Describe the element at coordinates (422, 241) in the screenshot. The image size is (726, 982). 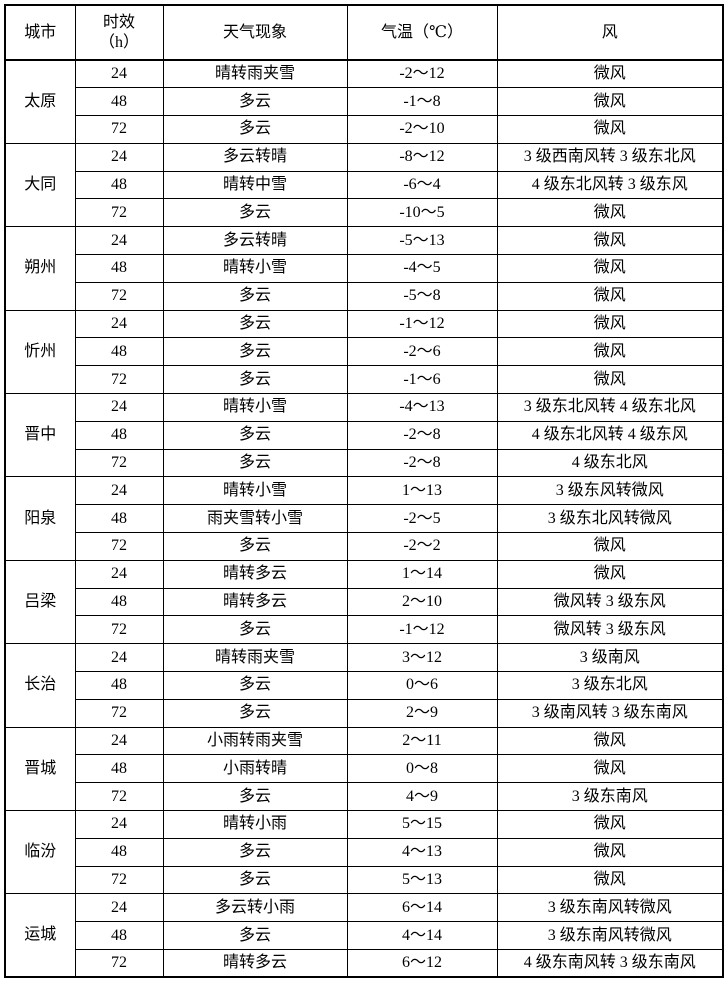
I see `temp-cell: -5～13` at that location.